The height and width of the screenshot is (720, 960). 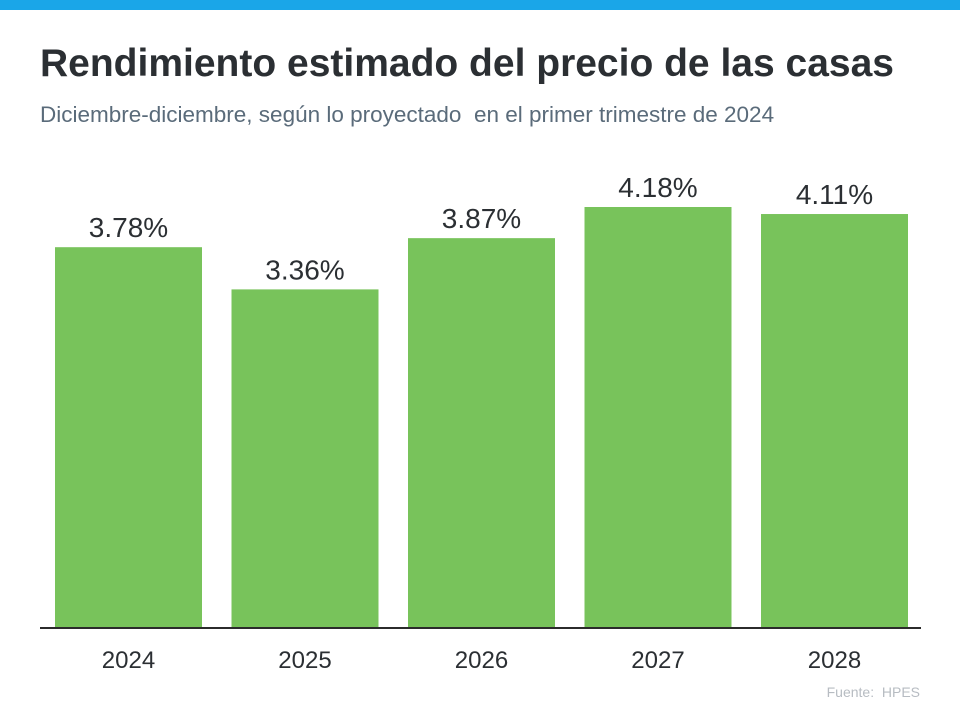 What do you see at coordinates (657, 187) in the screenshot?
I see `value-label-2027: 4.18%` at bounding box center [657, 187].